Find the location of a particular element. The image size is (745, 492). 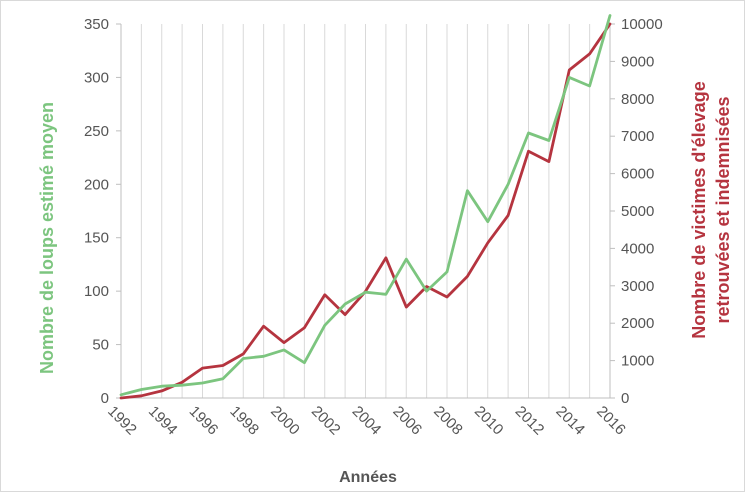

y-tick-label-right: 4000 is located at coordinates (637, 248).